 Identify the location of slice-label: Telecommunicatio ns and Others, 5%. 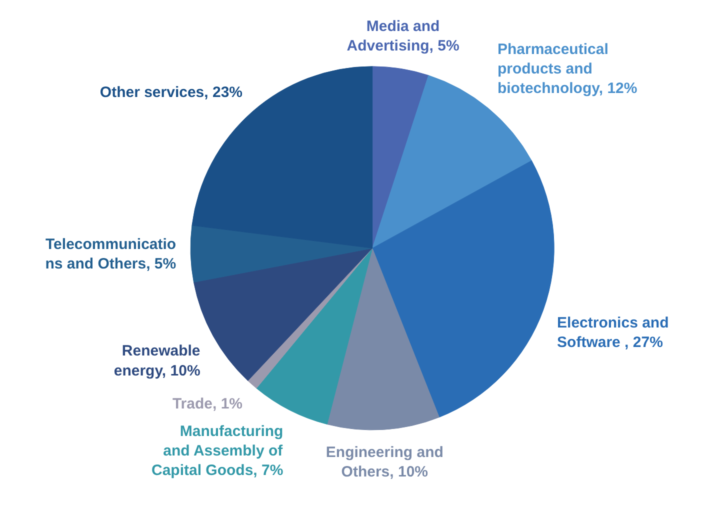
(110, 254).